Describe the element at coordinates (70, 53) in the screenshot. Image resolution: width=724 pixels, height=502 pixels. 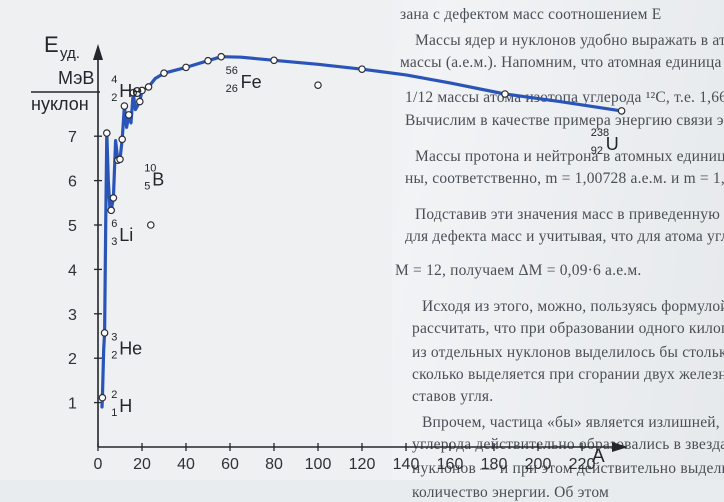
I see `y-axis-subscript: уд.` at that location.